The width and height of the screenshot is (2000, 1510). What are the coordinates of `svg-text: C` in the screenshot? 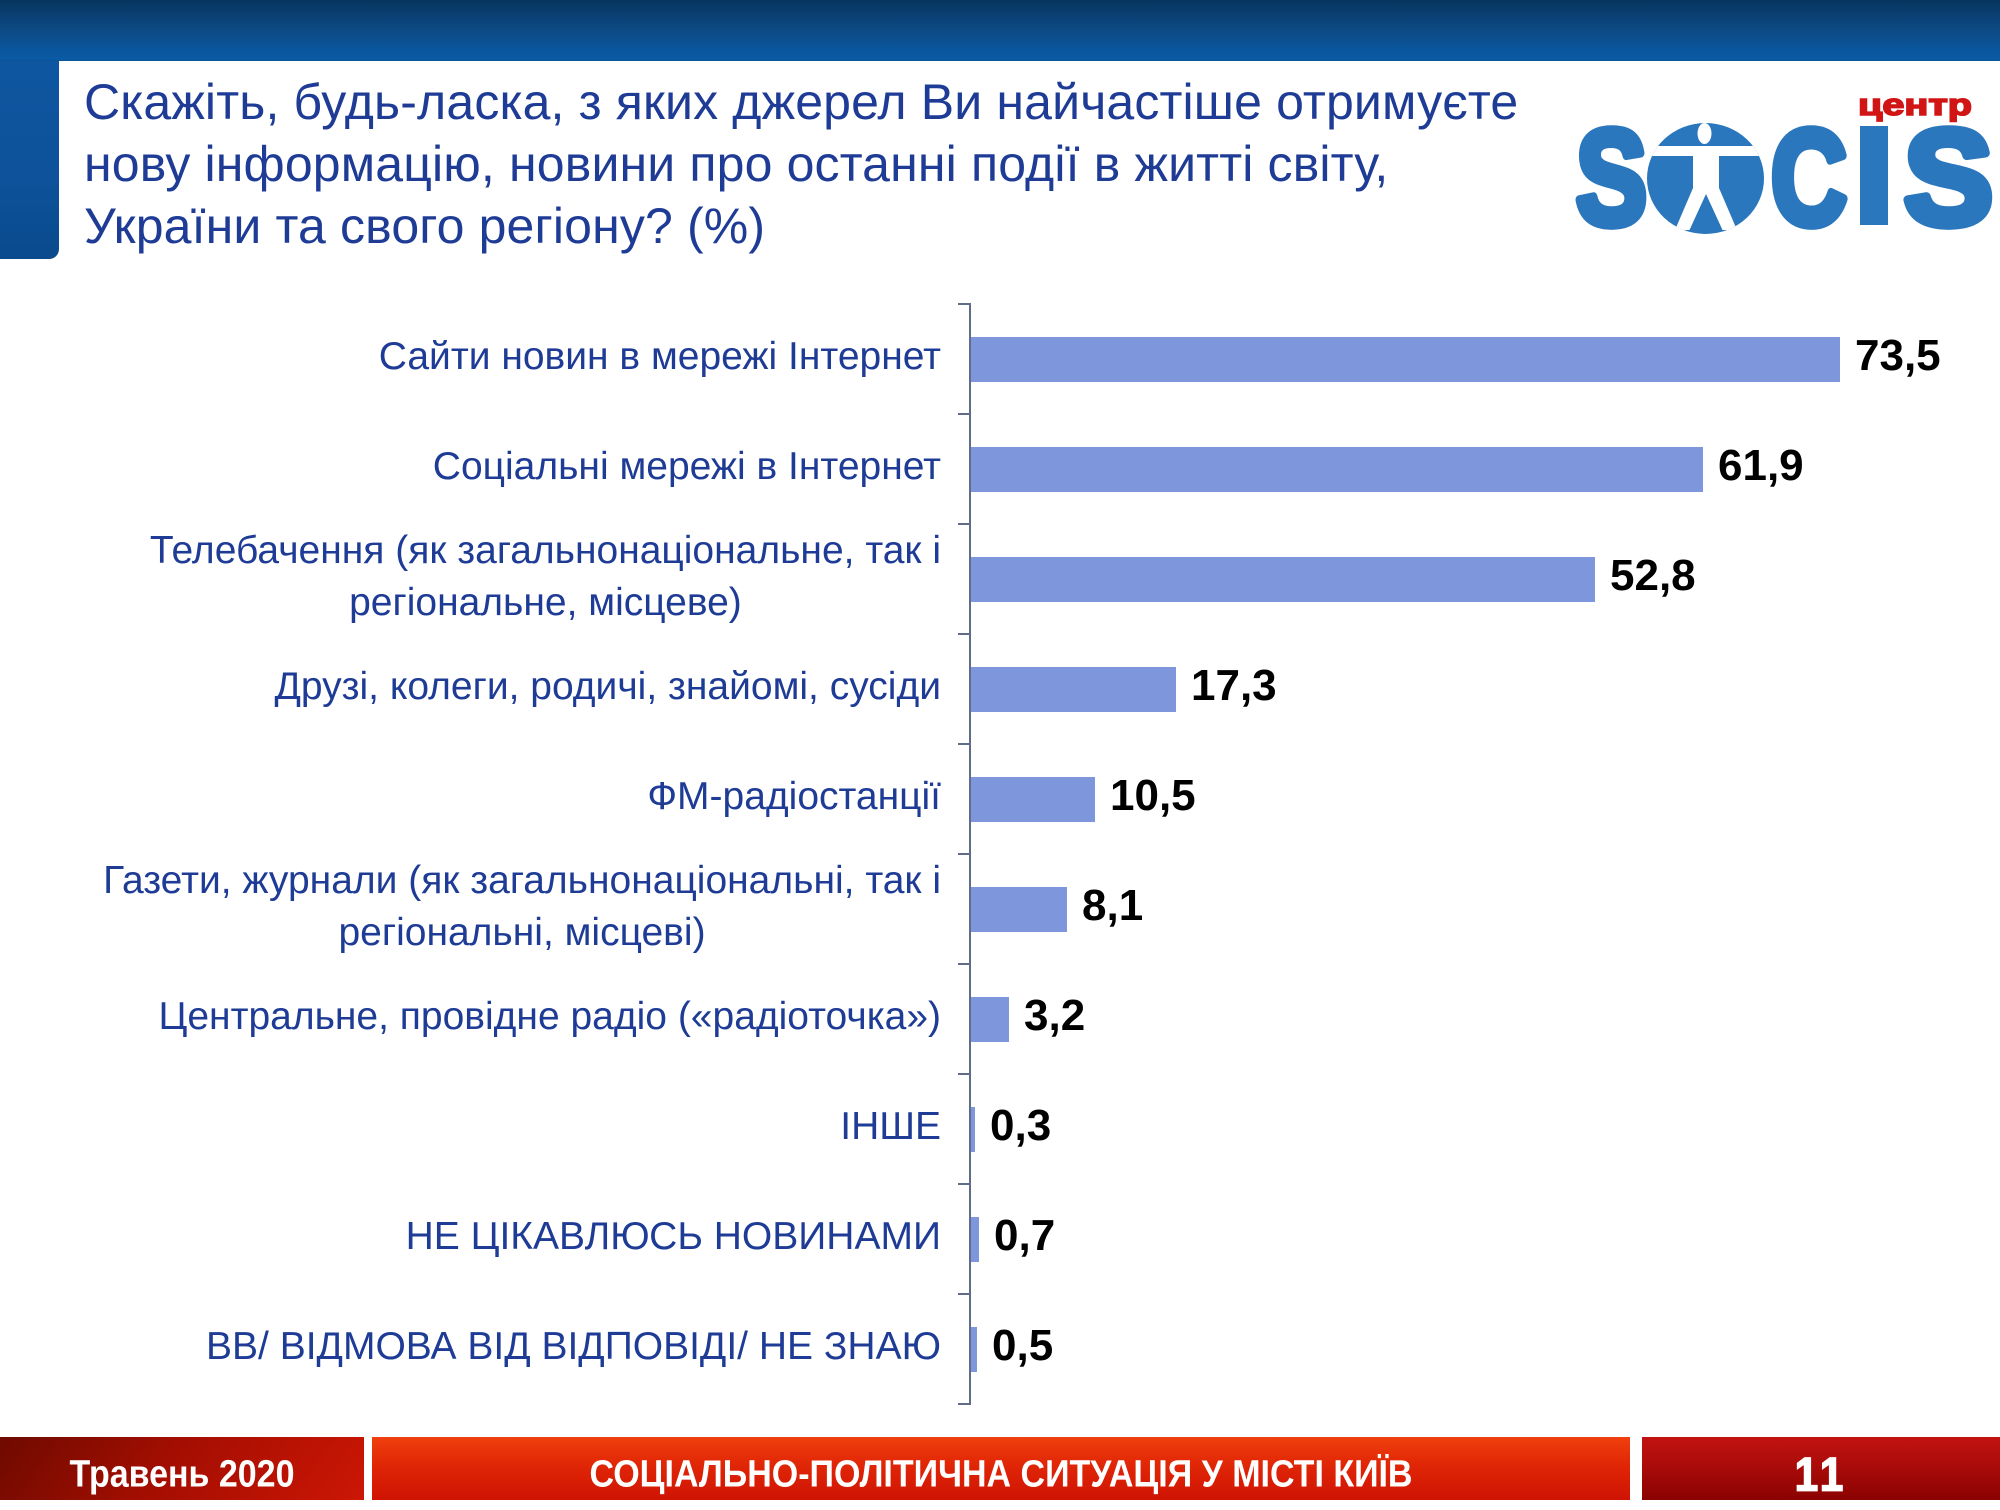 It's located at (1809, 171).